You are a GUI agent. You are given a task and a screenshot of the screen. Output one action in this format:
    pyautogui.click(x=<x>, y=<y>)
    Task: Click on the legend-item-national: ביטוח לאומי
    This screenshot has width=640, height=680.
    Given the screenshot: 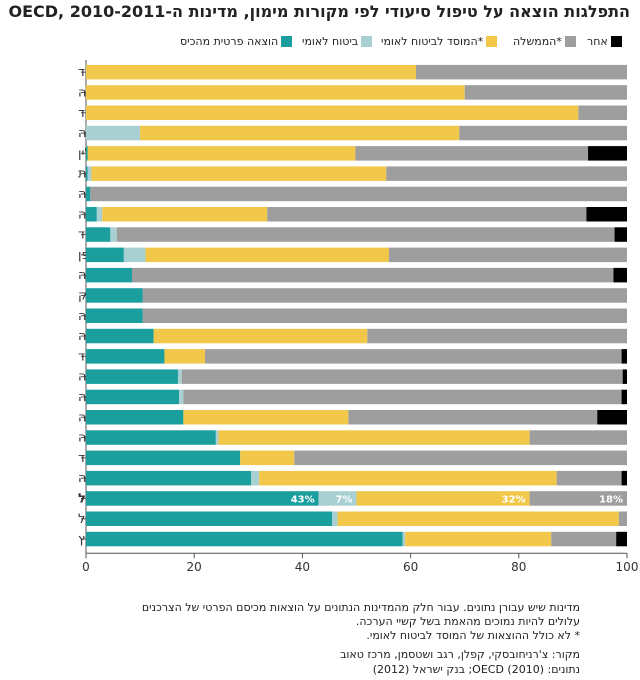 What is the action you would take?
    pyautogui.click(x=337, y=41)
    